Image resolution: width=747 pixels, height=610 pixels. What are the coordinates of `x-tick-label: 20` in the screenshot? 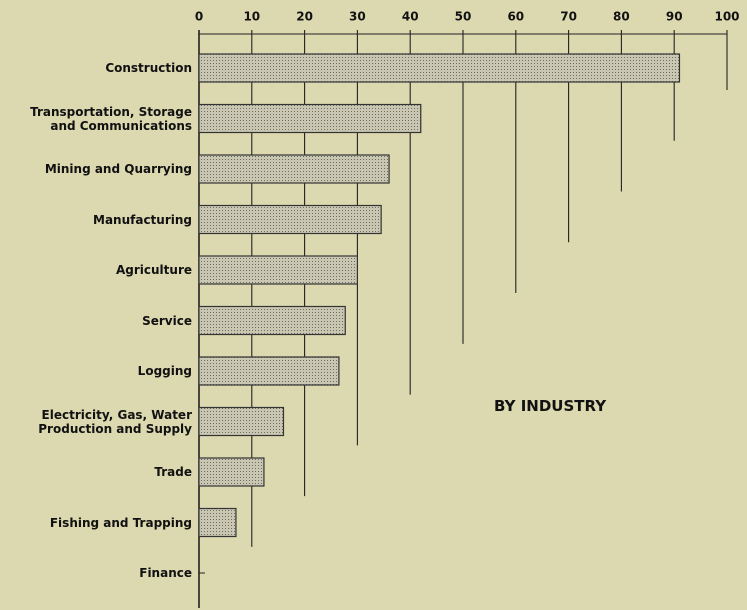 It's located at (304, 17).